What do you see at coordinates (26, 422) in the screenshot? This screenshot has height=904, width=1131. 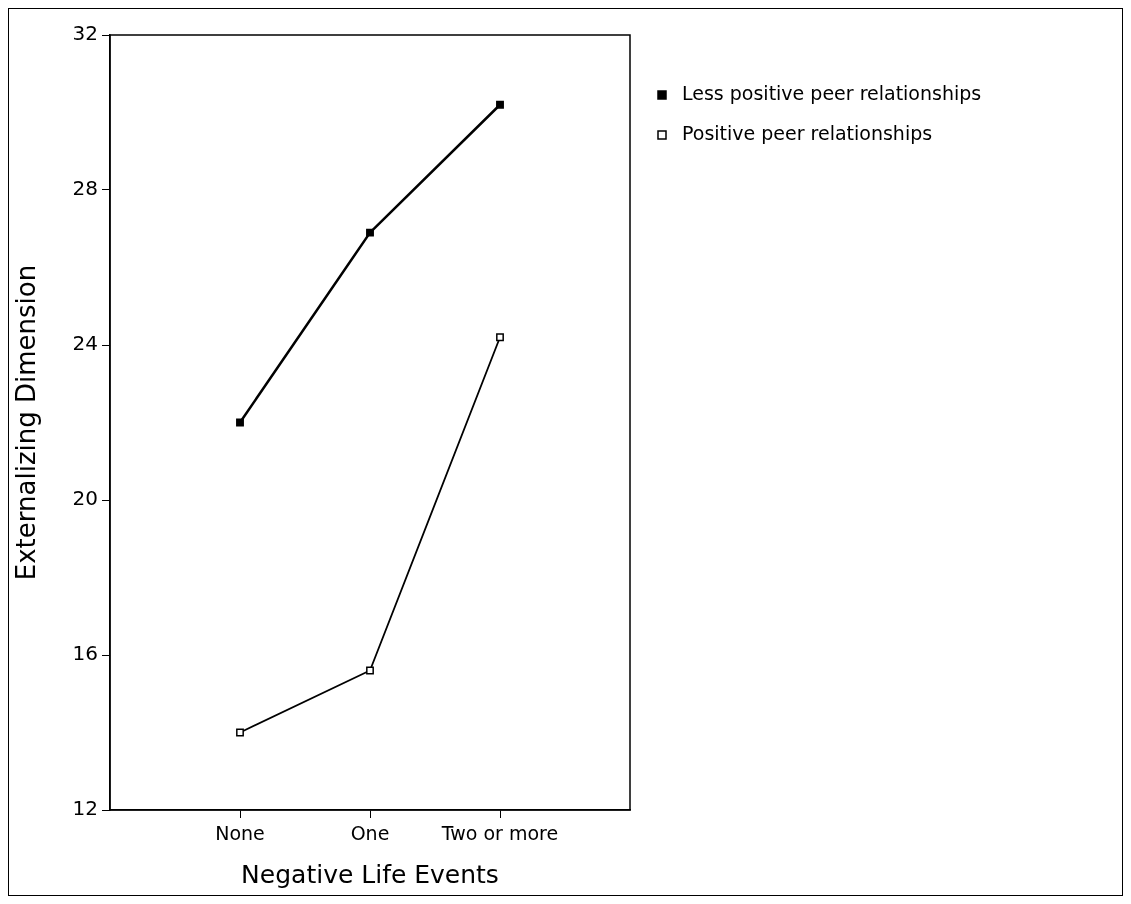 I see `y-axis-title: Externalizing Dimension` at bounding box center [26, 422].